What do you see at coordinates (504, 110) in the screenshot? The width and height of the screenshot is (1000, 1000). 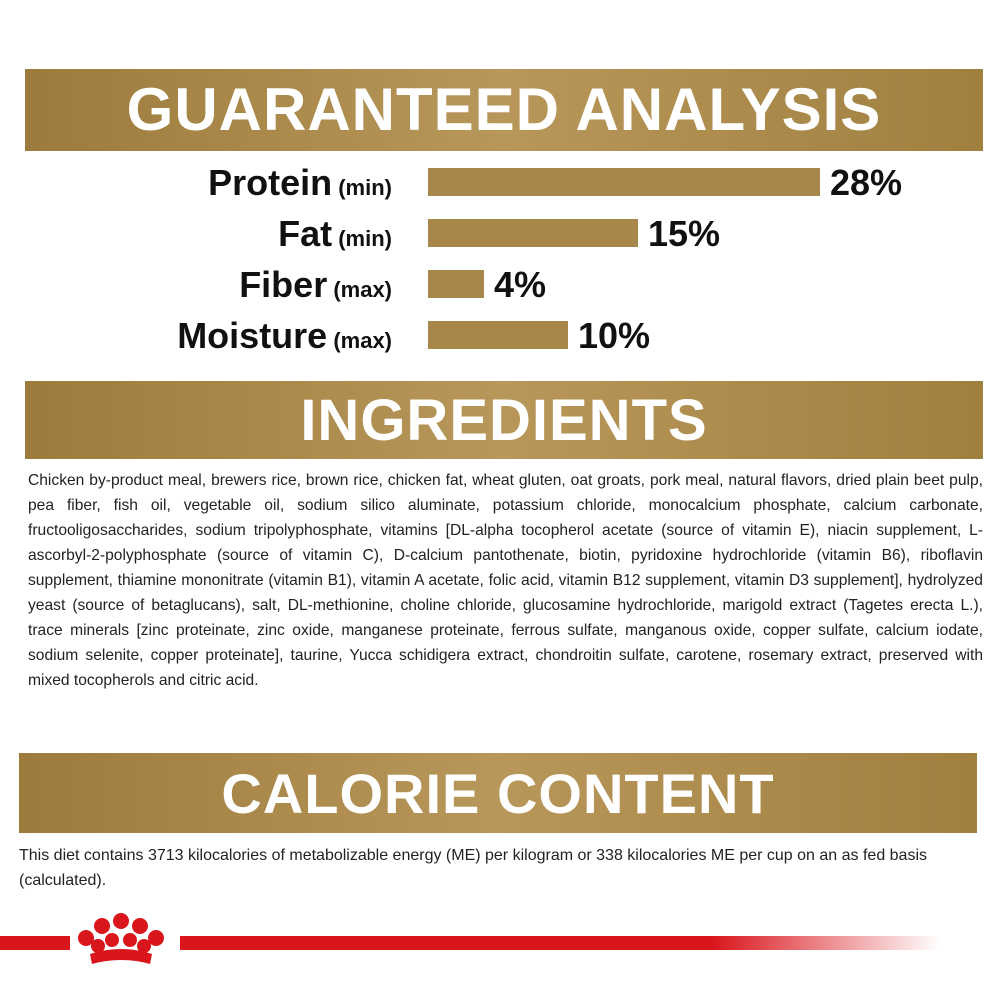 I see `analysis-title: GUARANTEED ANALYSIS` at bounding box center [504, 110].